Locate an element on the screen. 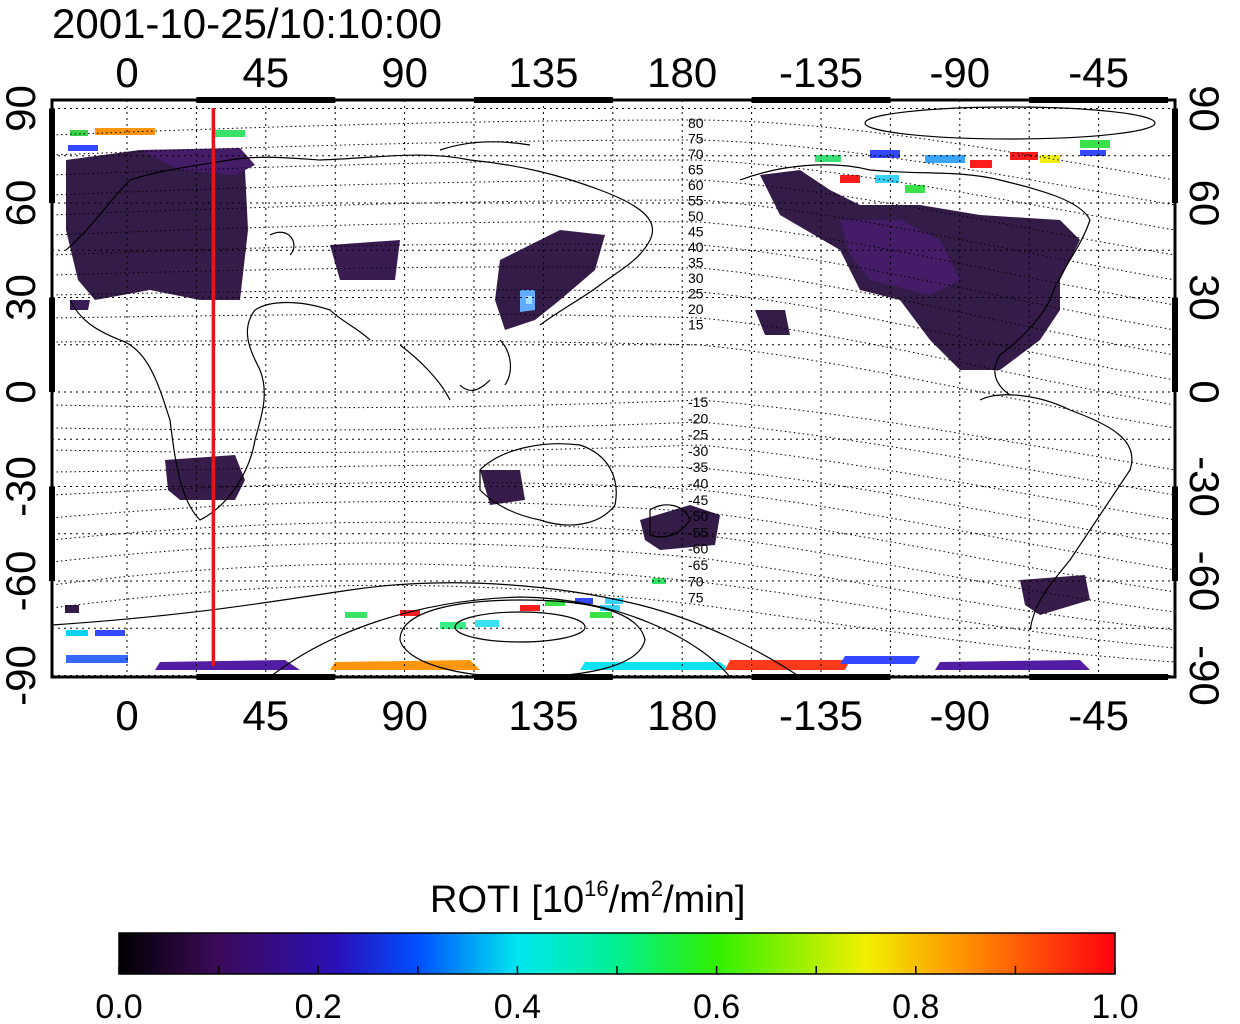 The height and width of the screenshot is (1024, 1240). colorbar-label-main: ROTI [10 is located at coordinates (507, 900).